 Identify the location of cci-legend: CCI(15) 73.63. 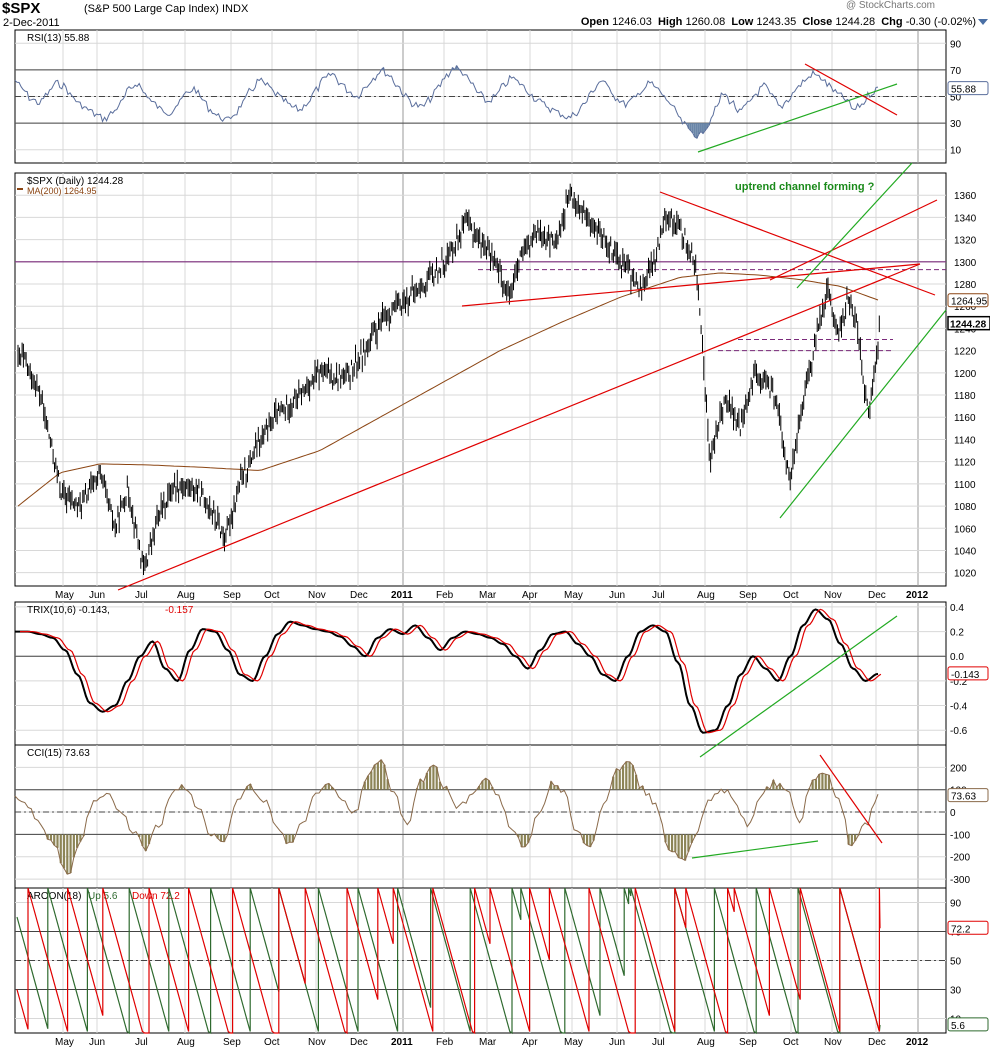
(58, 753).